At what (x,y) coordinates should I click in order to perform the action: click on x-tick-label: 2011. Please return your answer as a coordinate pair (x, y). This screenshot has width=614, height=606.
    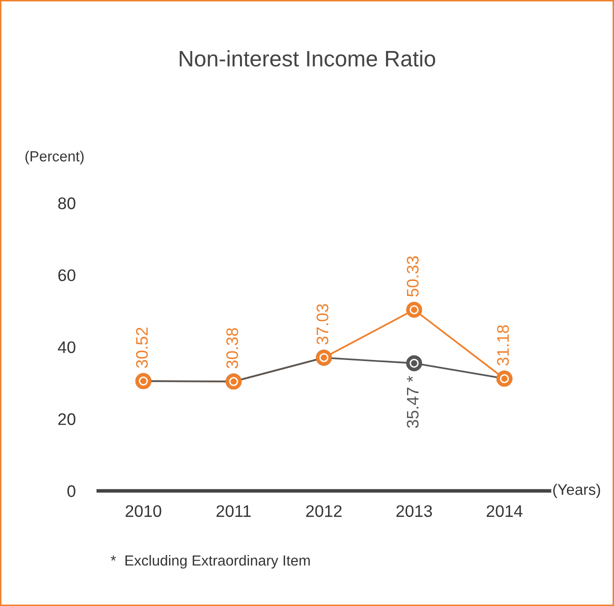
    Looking at the image, I should click on (233, 511).